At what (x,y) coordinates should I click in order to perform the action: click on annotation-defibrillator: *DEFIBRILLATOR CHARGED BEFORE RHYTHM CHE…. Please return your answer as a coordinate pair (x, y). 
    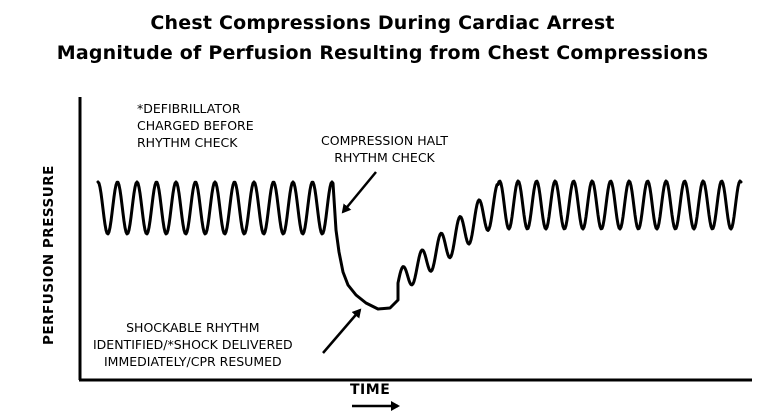
    Looking at the image, I should click on (195, 125).